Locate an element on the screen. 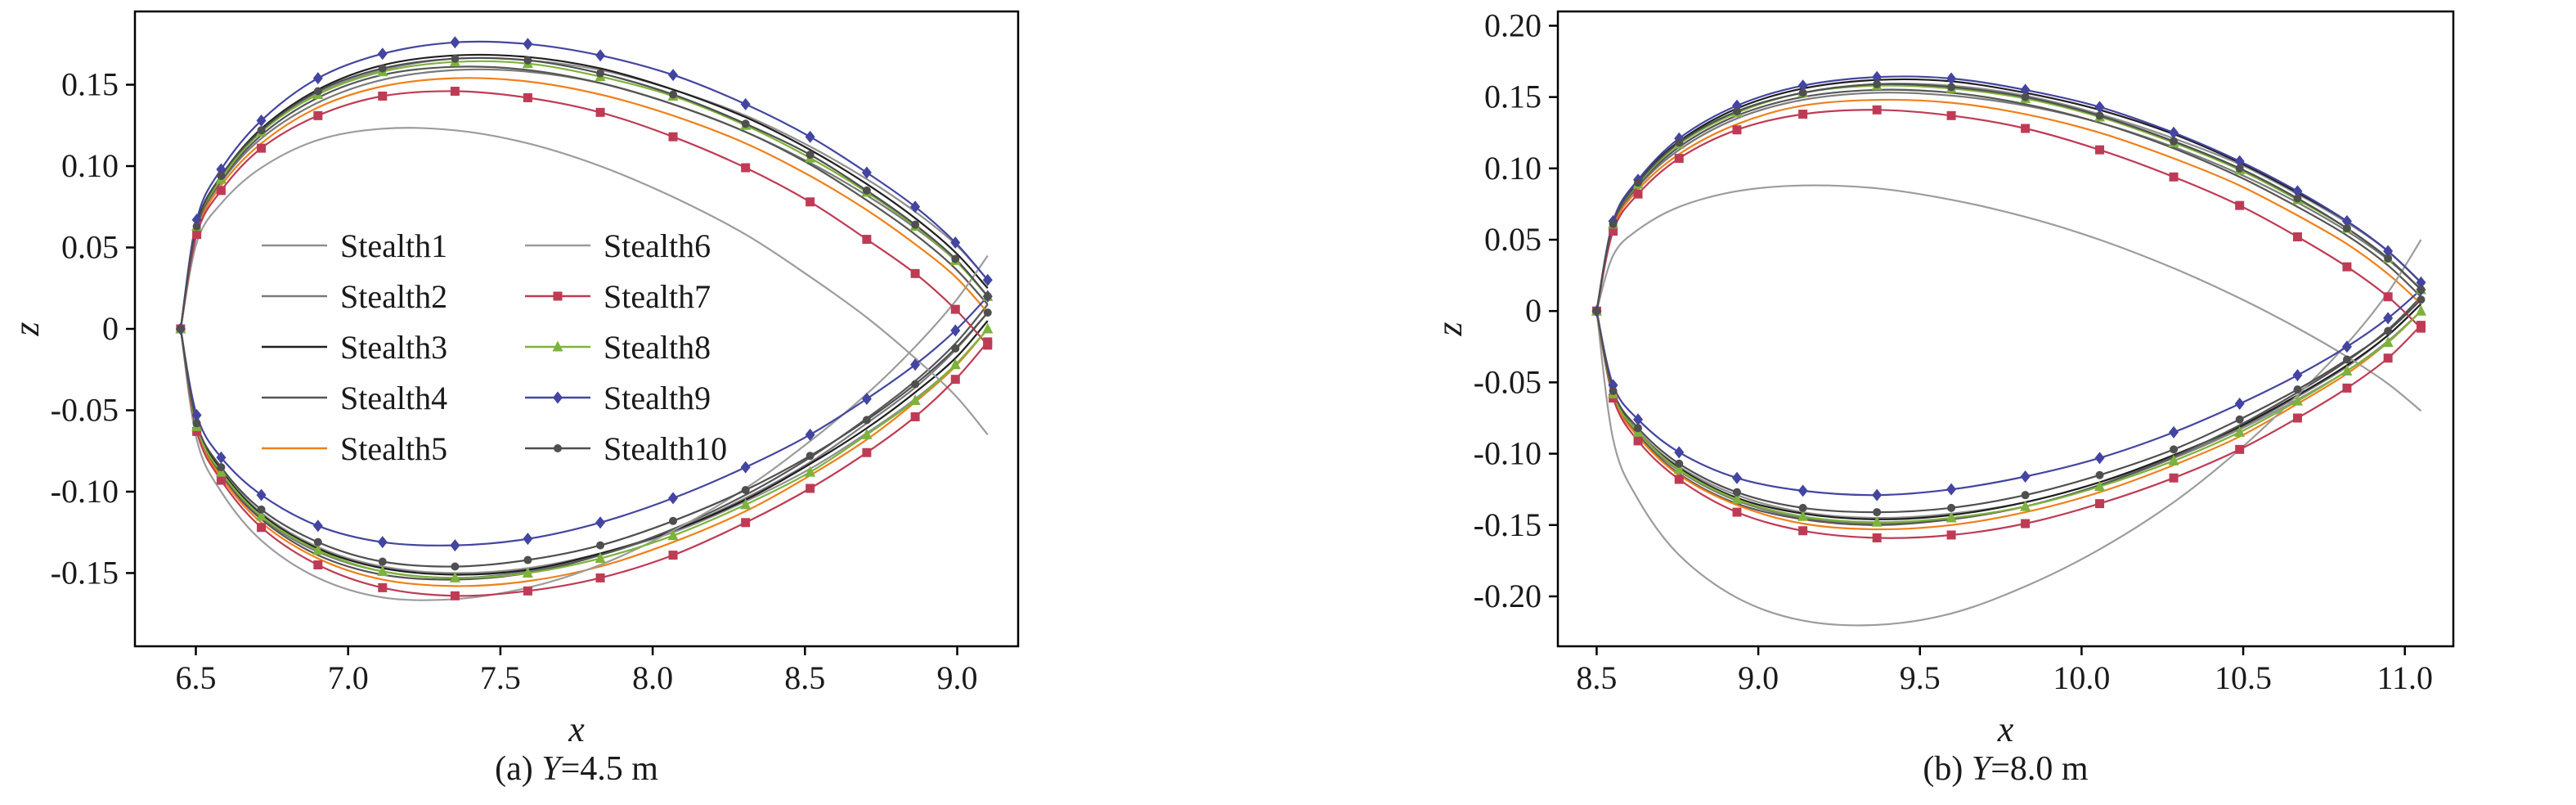  caption-a-variable: Y is located at coordinates (551, 769).